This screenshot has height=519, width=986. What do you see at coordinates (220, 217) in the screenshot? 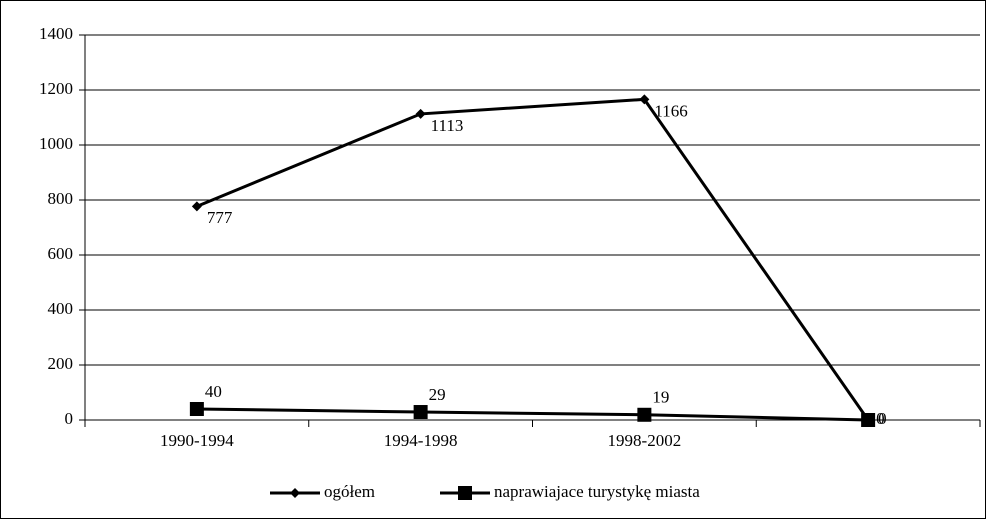
I see `data-label: 777` at bounding box center [220, 217].